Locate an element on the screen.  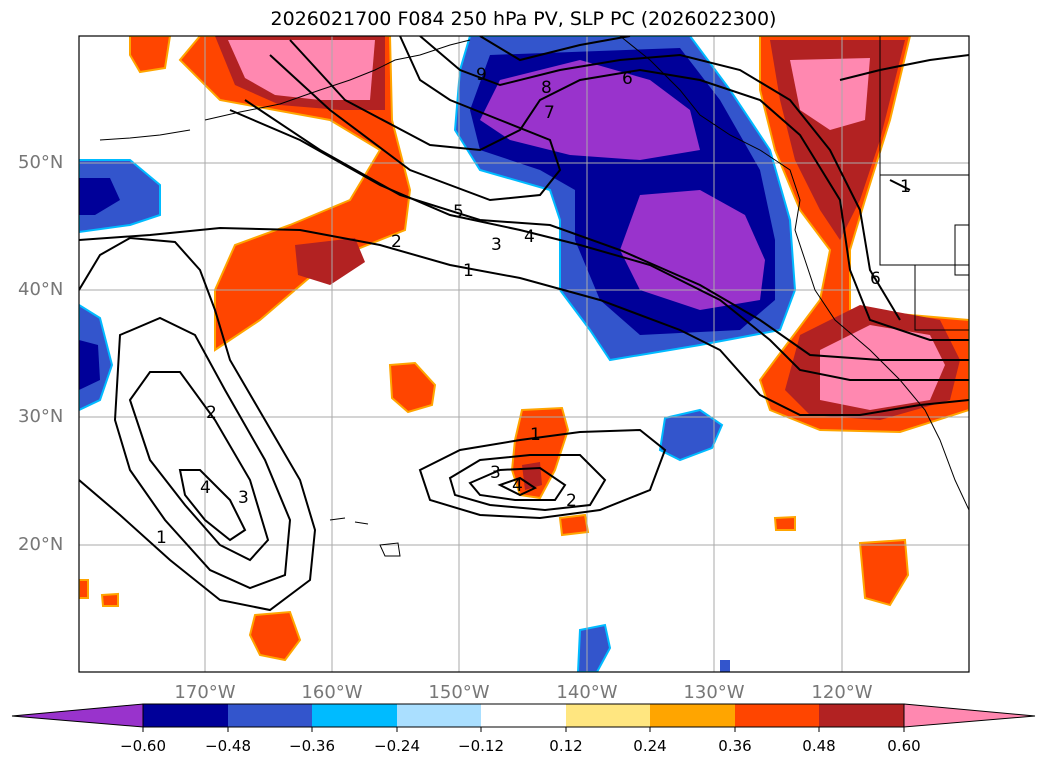
colorbar-tick-label: −0.60 is located at coordinates (143, 746).